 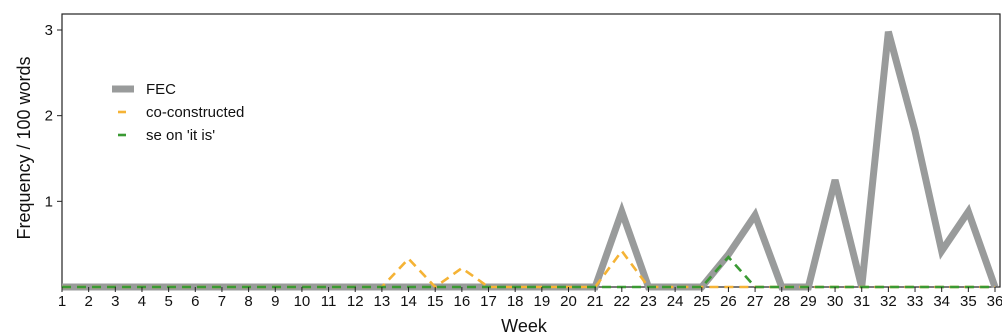 I want to click on x-tick-label: 17, so click(x=488, y=301).